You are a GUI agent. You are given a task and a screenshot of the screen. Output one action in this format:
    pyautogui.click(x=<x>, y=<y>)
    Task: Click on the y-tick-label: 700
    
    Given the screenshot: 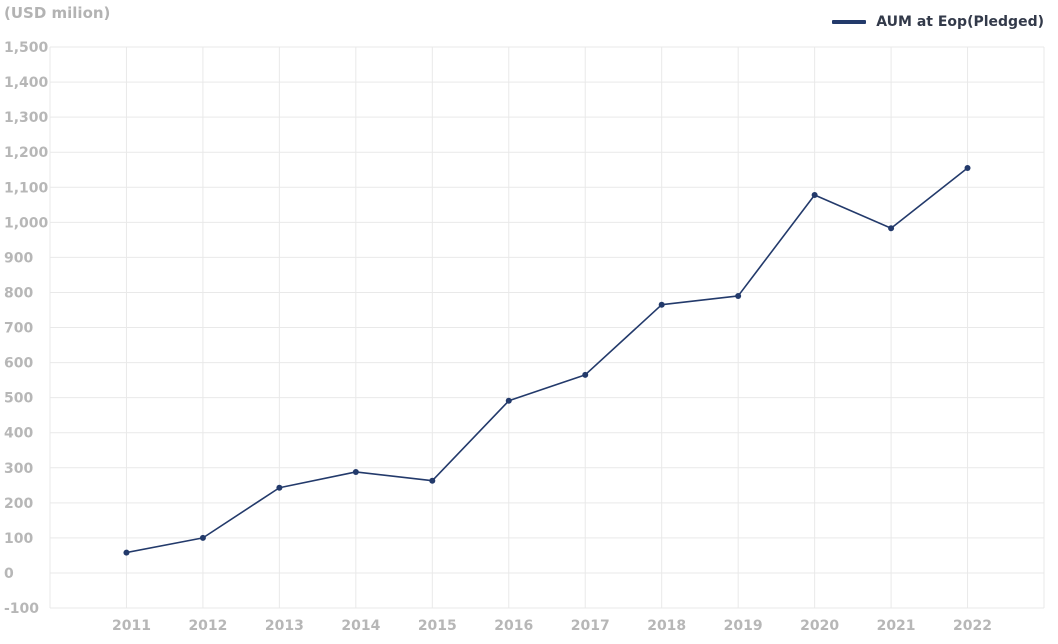 What is the action you would take?
    pyautogui.click(x=18, y=329)
    